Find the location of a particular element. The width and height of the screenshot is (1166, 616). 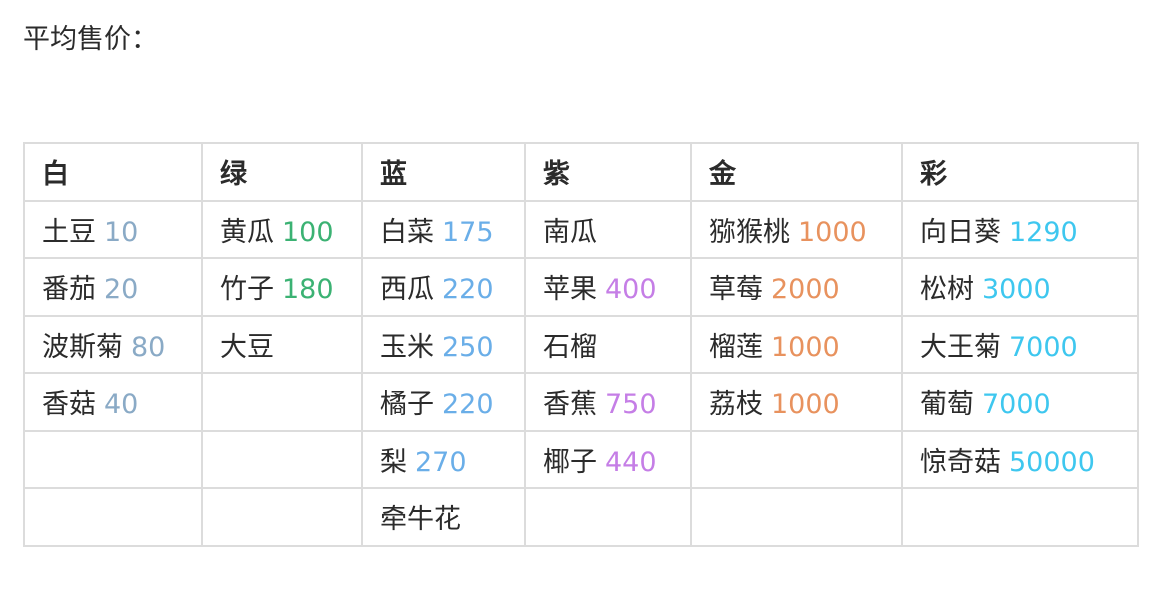

item-price: 440 is located at coordinates (631, 462).